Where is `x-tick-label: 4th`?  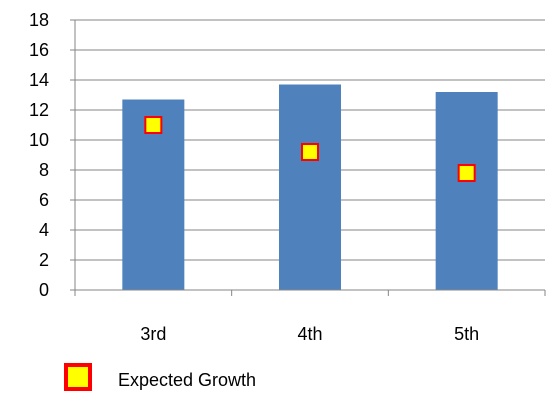
x-tick-label: 4th is located at coordinates (309, 334).